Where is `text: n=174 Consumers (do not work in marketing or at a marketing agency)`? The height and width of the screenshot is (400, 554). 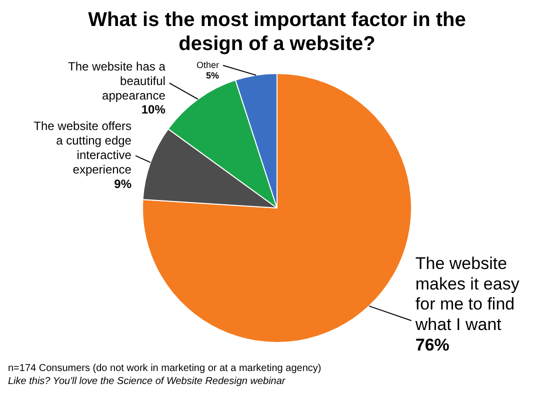
text: n=174 Consumers (do not work in marketing or at a marketing agency) is located at coordinates (165, 368).